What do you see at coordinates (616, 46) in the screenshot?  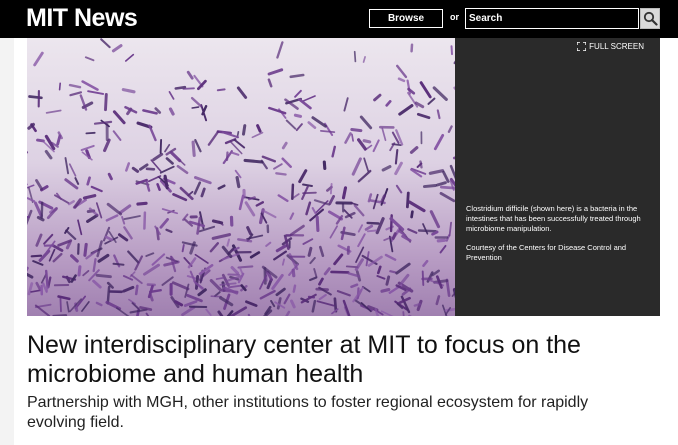 I see `fullscreen-label: FULL SCREEN` at bounding box center [616, 46].